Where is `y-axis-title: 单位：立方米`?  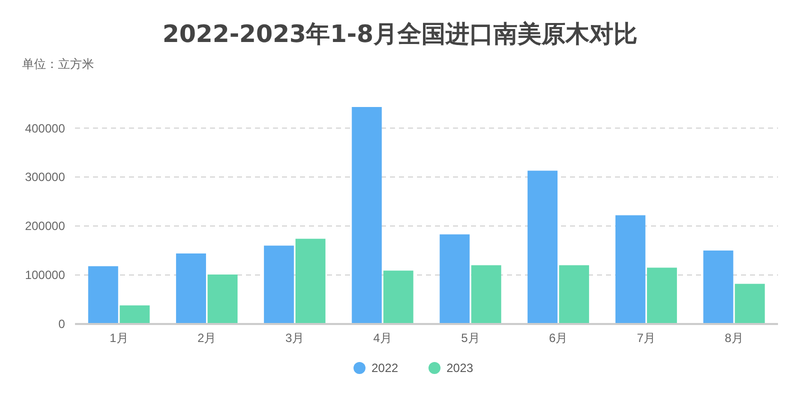 y-axis-title: 单位：立方米 is located at coordinates (58, 64).